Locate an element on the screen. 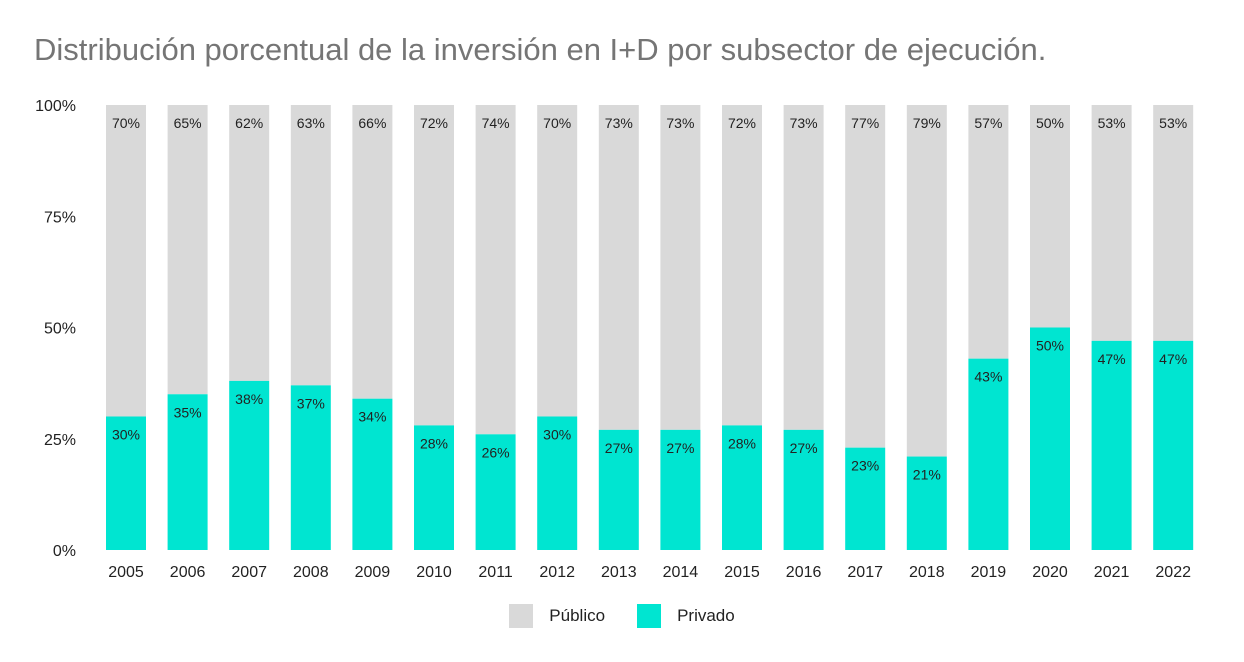 The image size is (1244, 662). x-tick-label: 2014 is located at coordinates (681, 572).